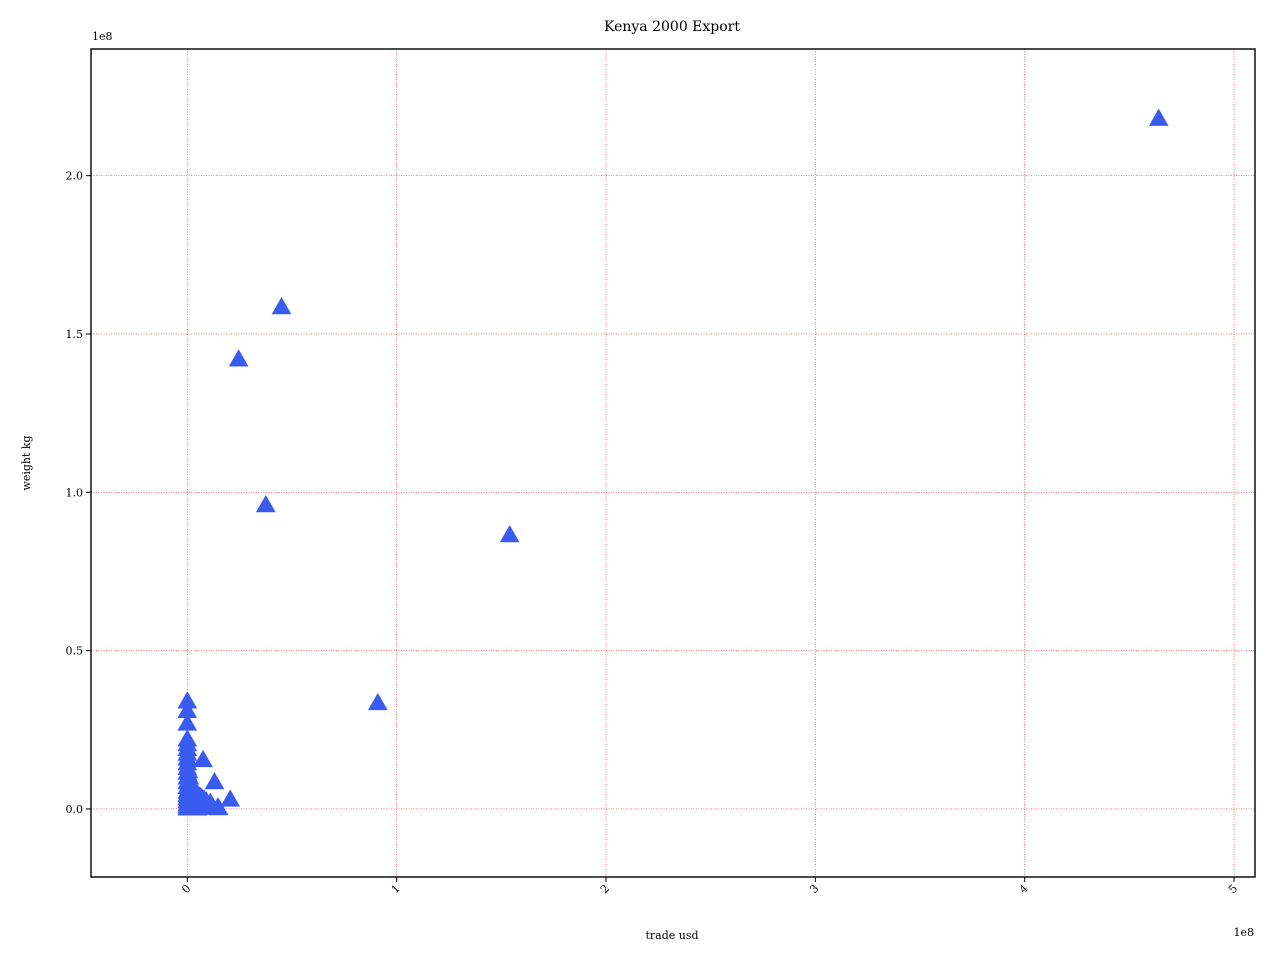 This screenshot has width=1280, height=960. I want to click on y-tick-label: 0.0, so click(75, 809).